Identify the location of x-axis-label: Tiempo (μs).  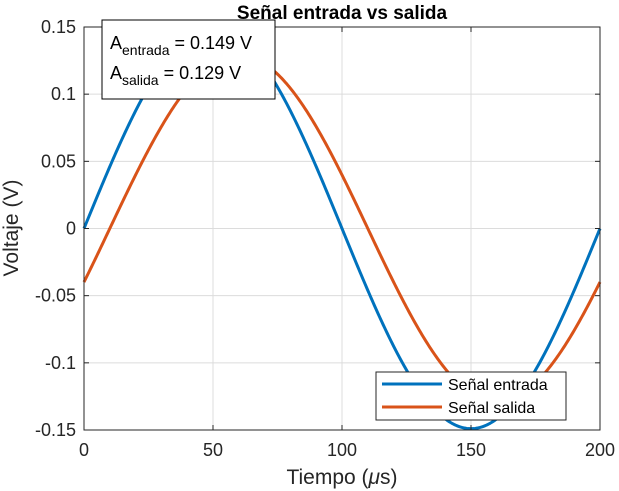
(341, 477).